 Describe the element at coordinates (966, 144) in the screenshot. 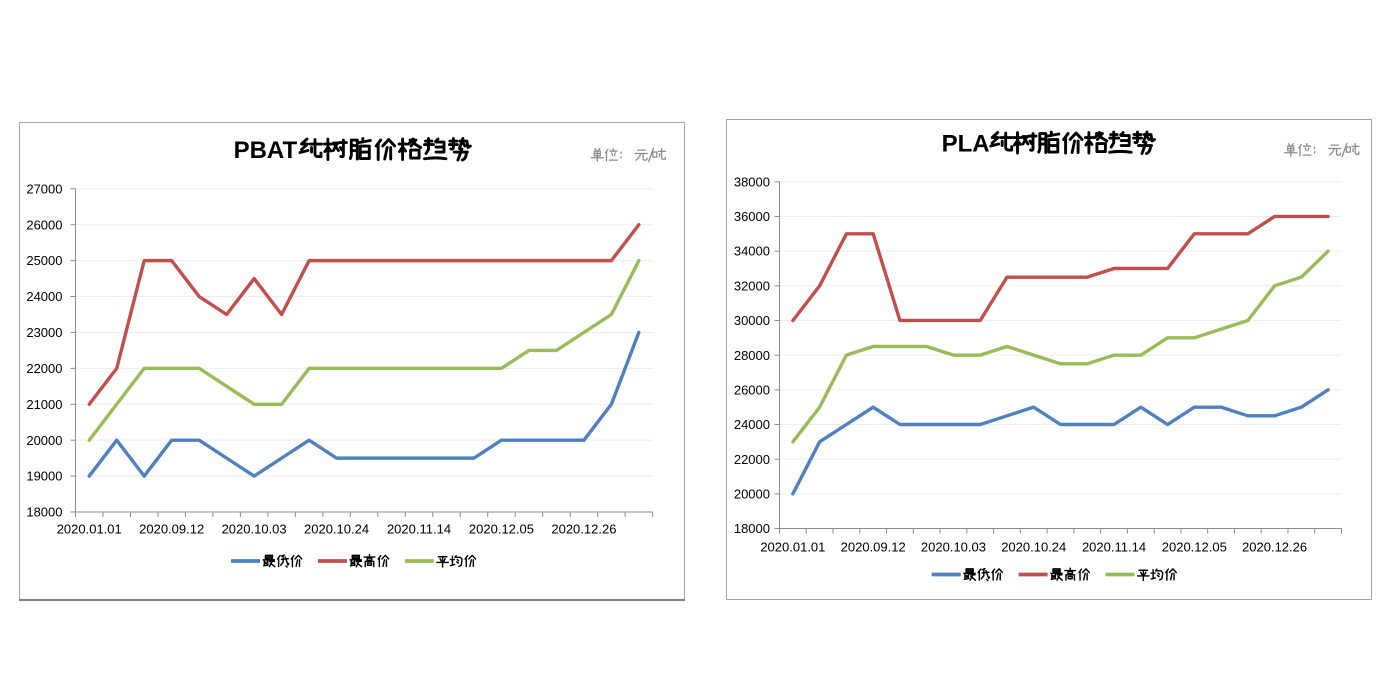

I see `svg-text: PLA` at that location.